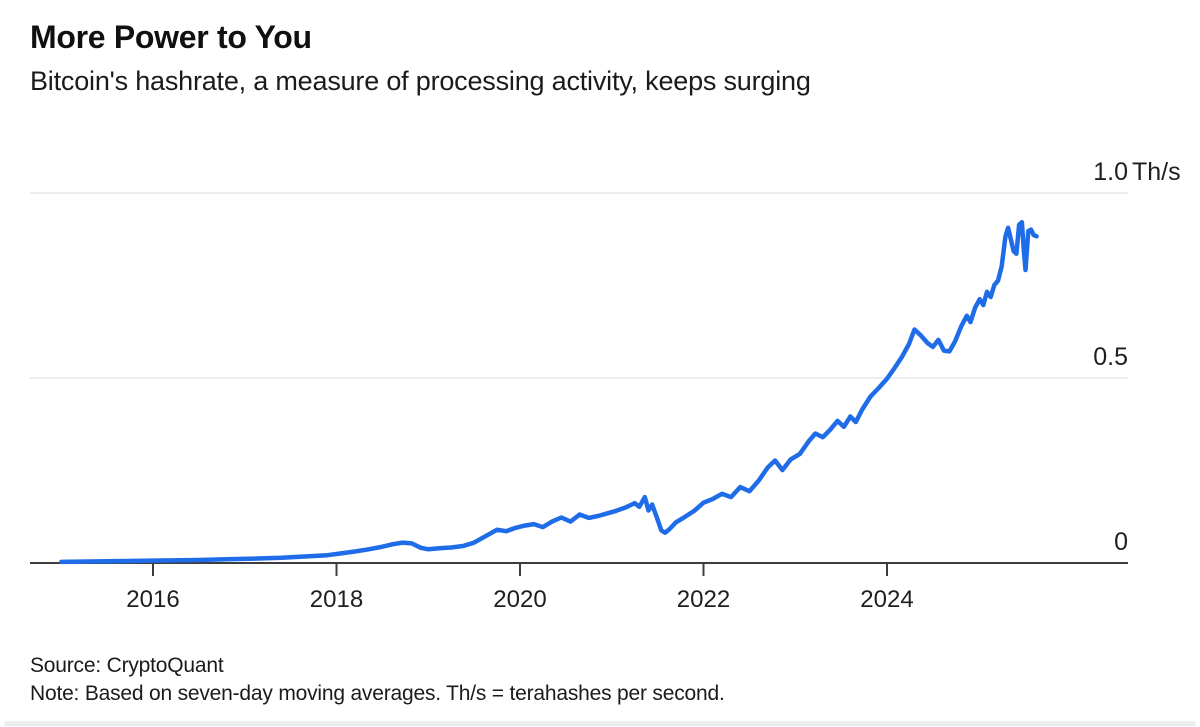 The width and height of the screenshot is (1200, 727). I want to click on x-axis-label-2022: 2022, so click(703, 599).